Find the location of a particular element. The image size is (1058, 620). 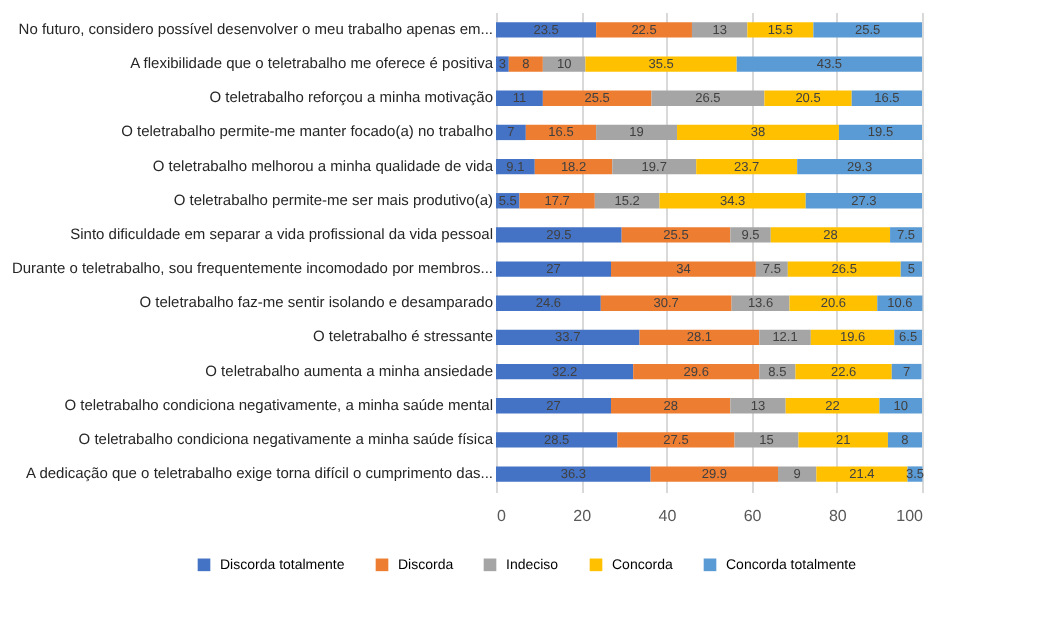

x-tick-label: 60 is located at coordinates (753, 516).